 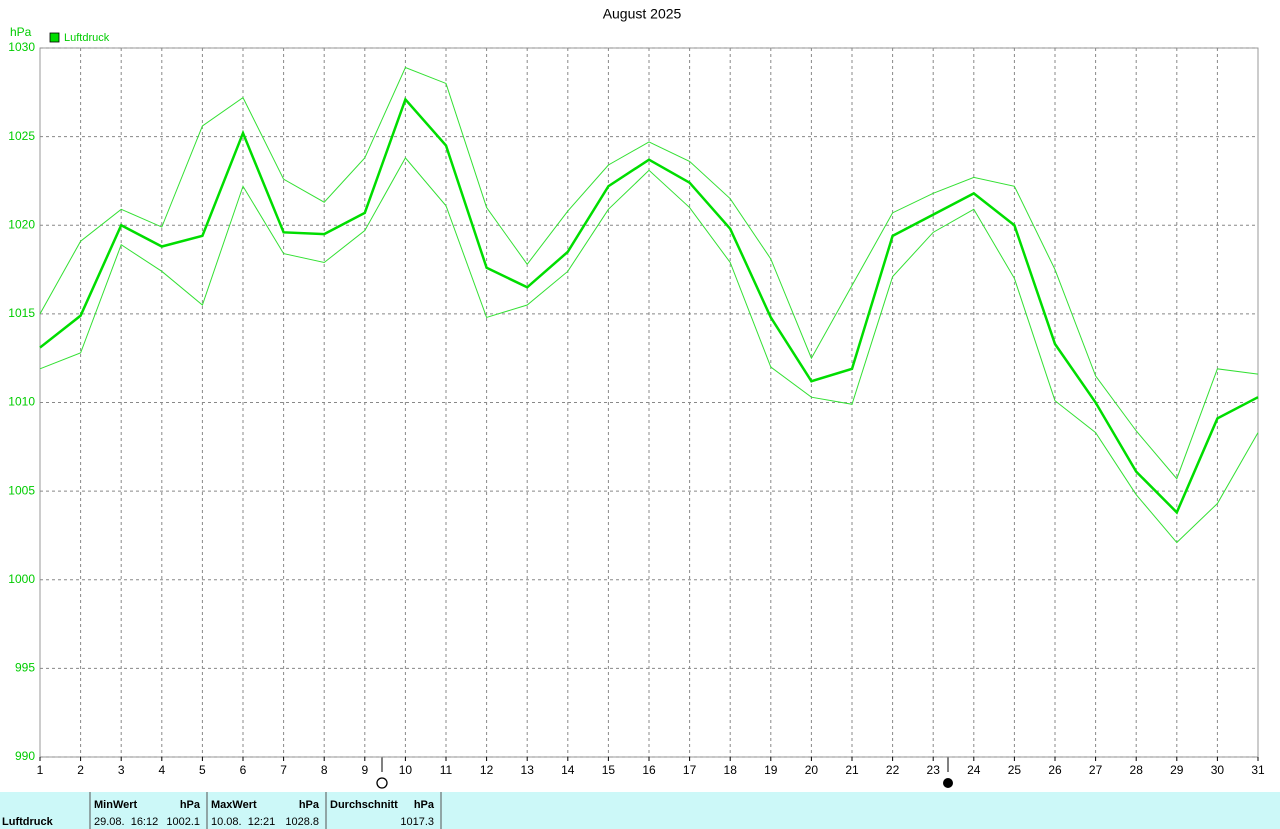 What do you see at coordinates (417, 822) in the screenshot?
I see `column-value: 1017.3` at bounding box center [417, 822].